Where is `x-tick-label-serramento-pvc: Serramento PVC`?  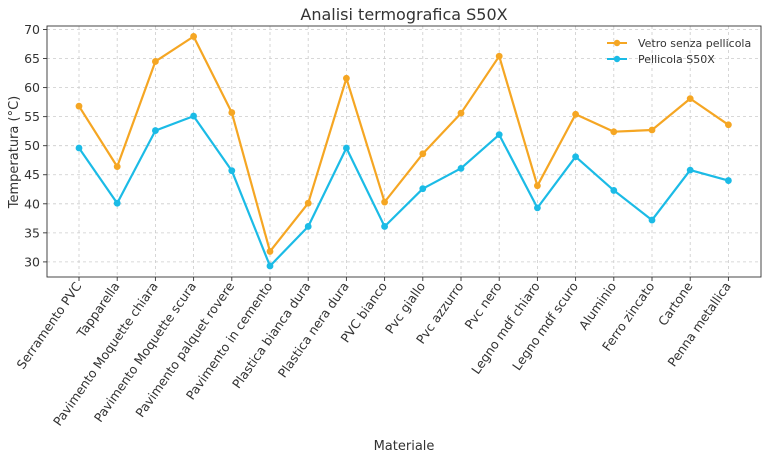 x-tick-label-serramento-pvc: Serramento PVC is located at coordinates (48, 325).